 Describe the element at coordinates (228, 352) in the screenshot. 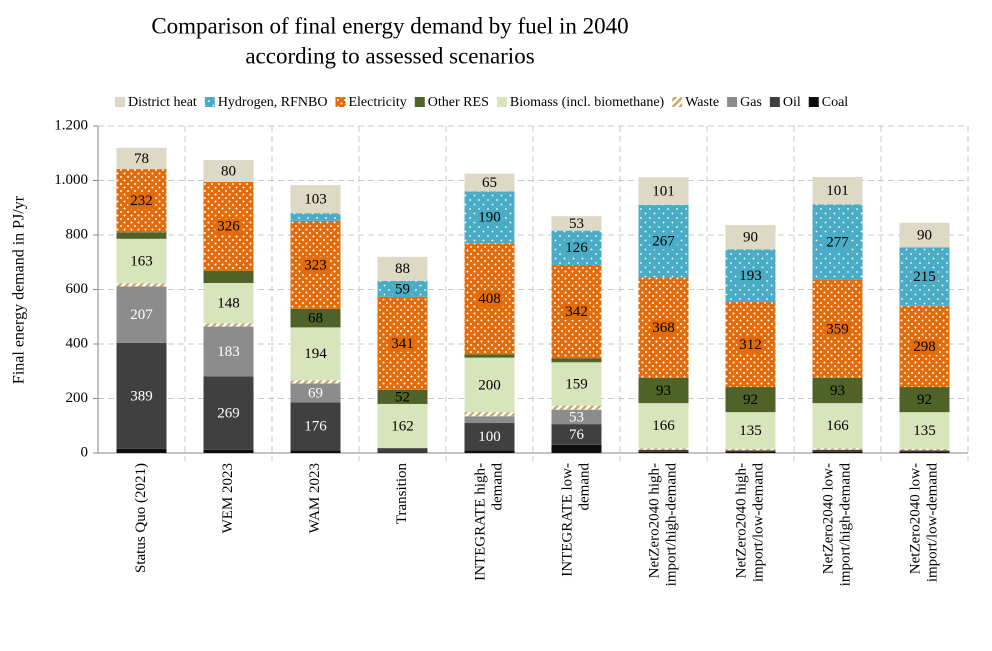

I see `data-label: 183` at that location.